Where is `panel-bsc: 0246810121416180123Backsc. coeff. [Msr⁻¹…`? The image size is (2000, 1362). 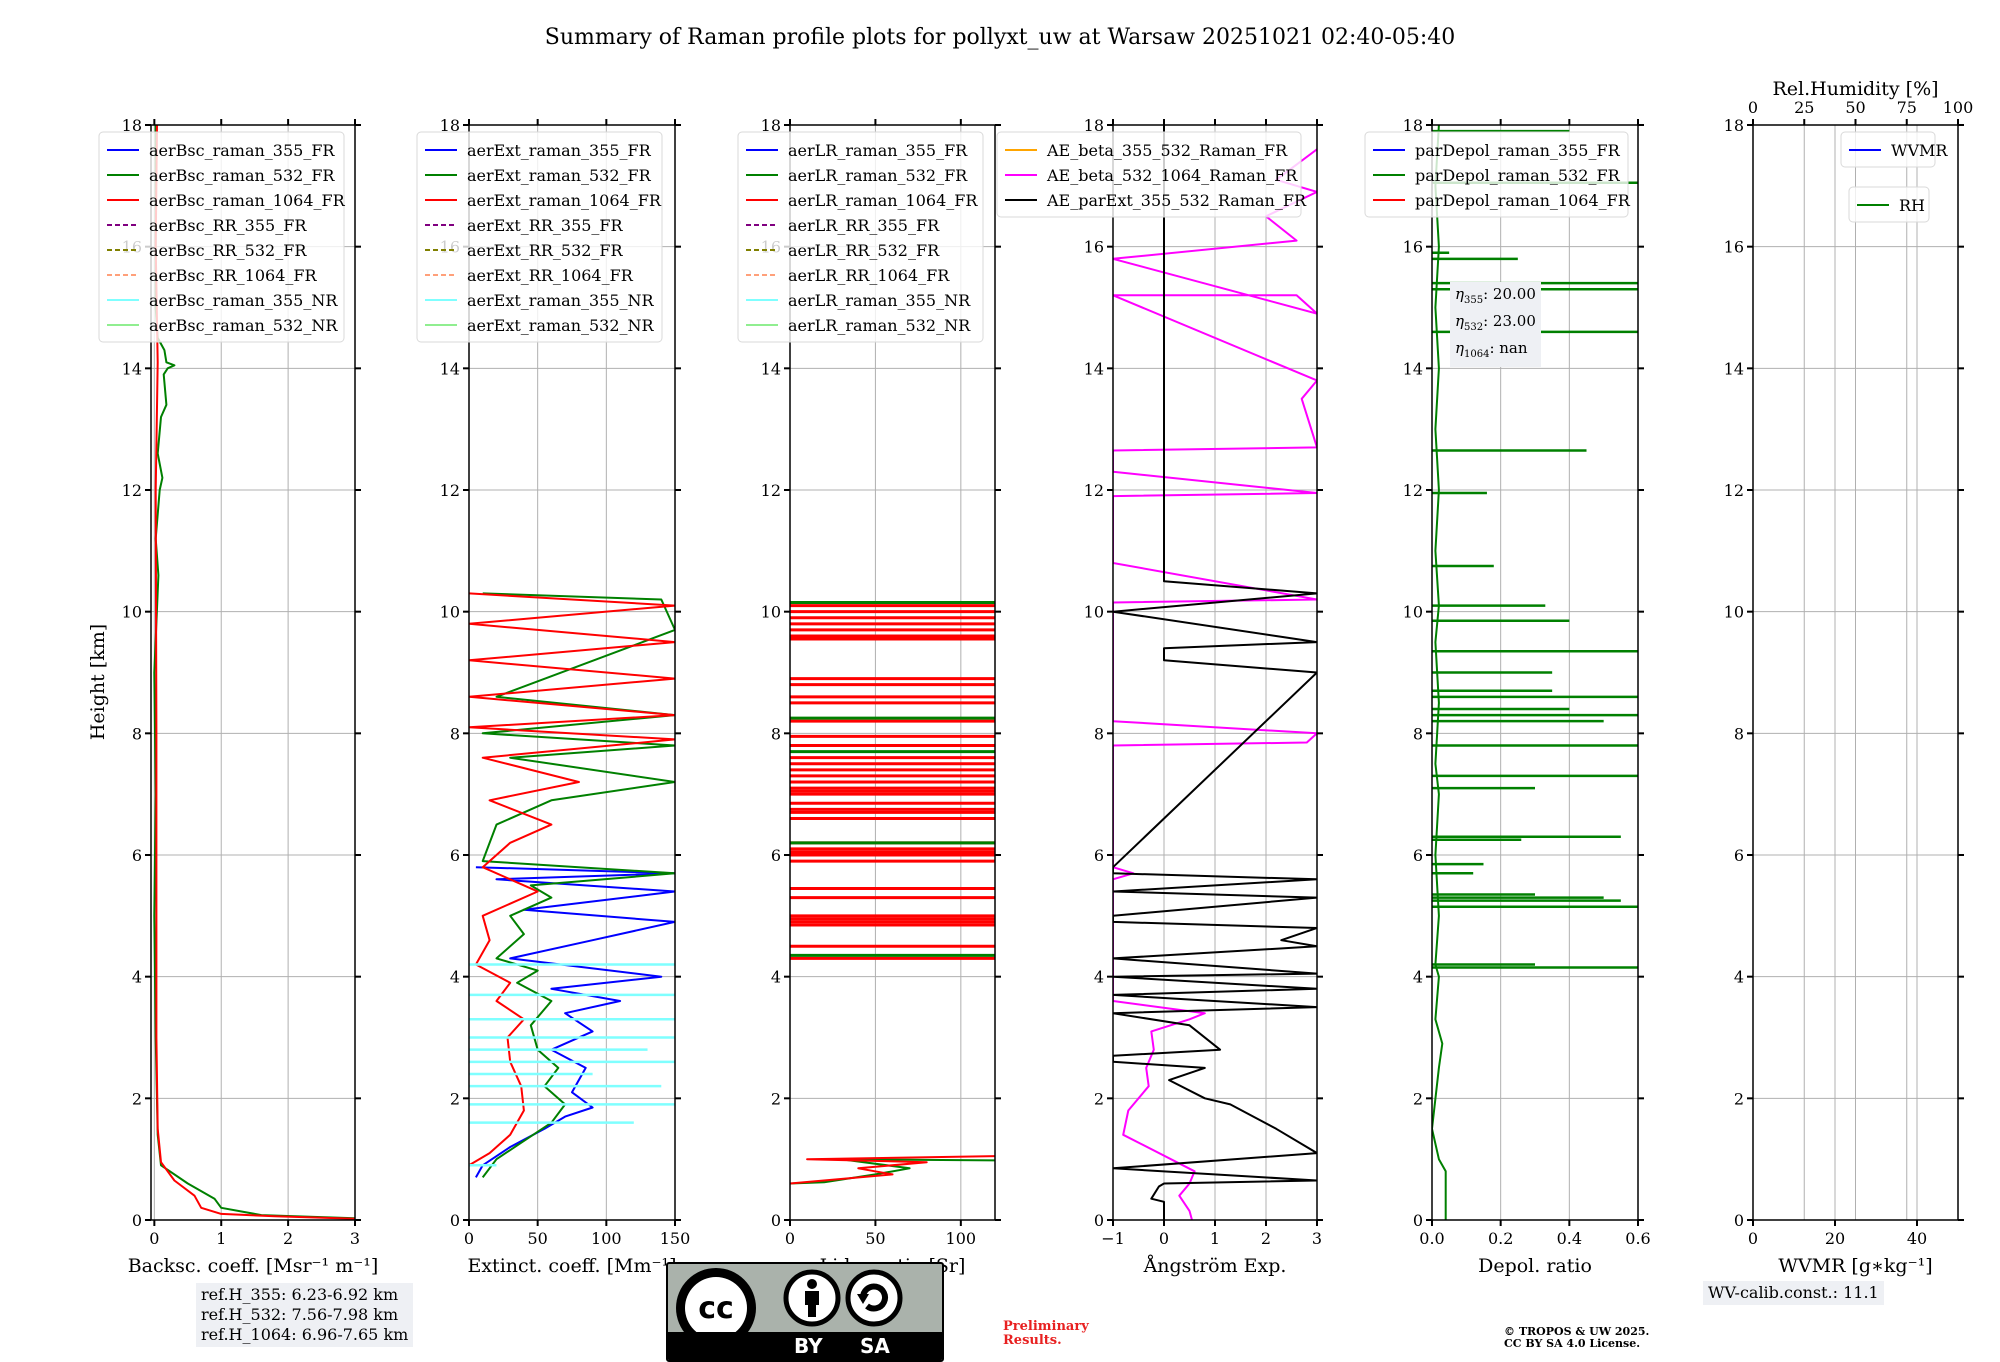 panel-bsc: 0246810121416180123Backsc. coeff. [Msr⁻¹… is located at coordinates (238, 696).